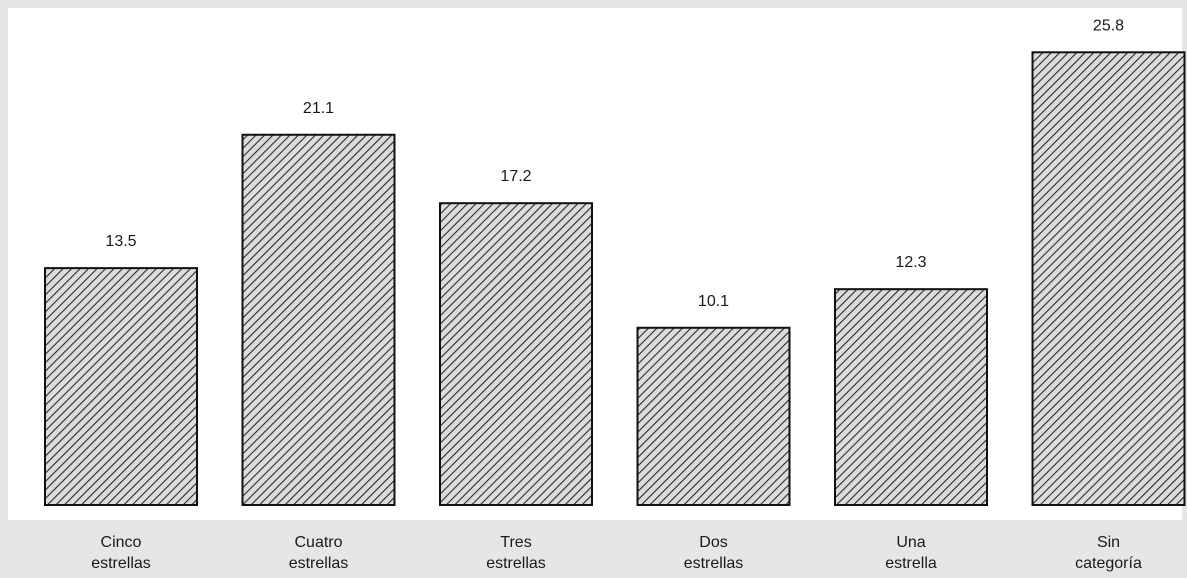 The image size is (1187, 578). What do you see at coordinates (1108, 542) in the screenshot?
I see `category-label-line: Sin` at bounding box center [1108, 542].